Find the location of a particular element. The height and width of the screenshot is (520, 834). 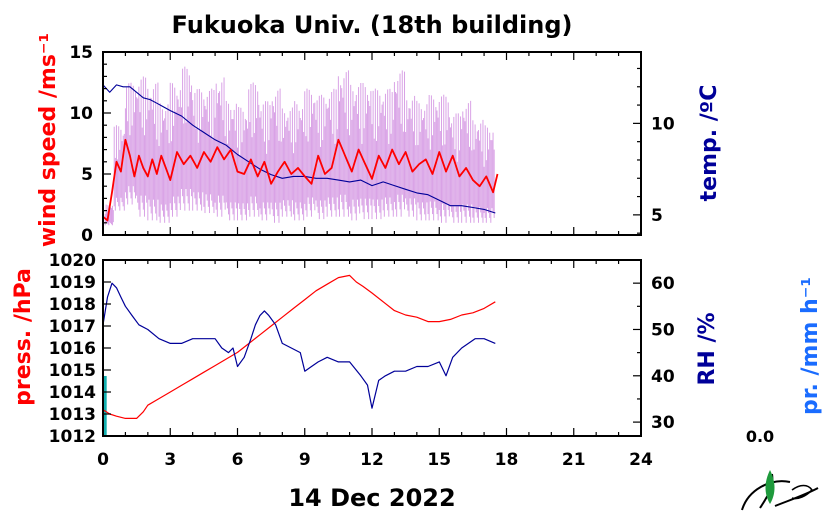

x-tick-label: 24 is located at coordinates (641, 460).